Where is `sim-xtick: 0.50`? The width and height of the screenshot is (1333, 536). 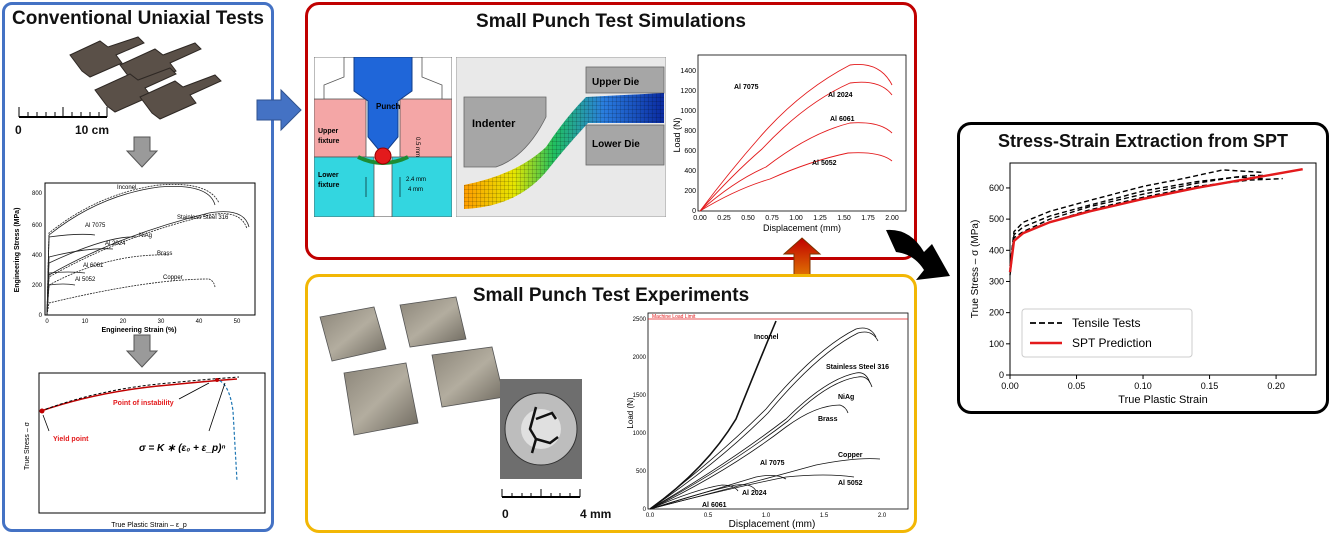
sim-xtick: 0.50 is located at coordinates (748, 218).